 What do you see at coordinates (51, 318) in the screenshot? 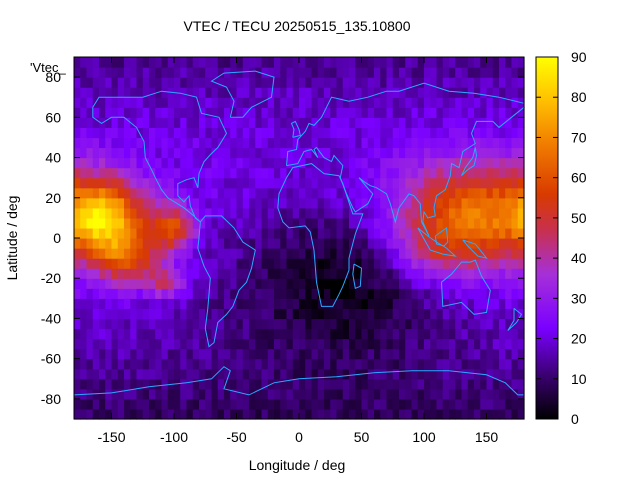
I see `y-tick-label: -40` at bounding box center [51, 318].